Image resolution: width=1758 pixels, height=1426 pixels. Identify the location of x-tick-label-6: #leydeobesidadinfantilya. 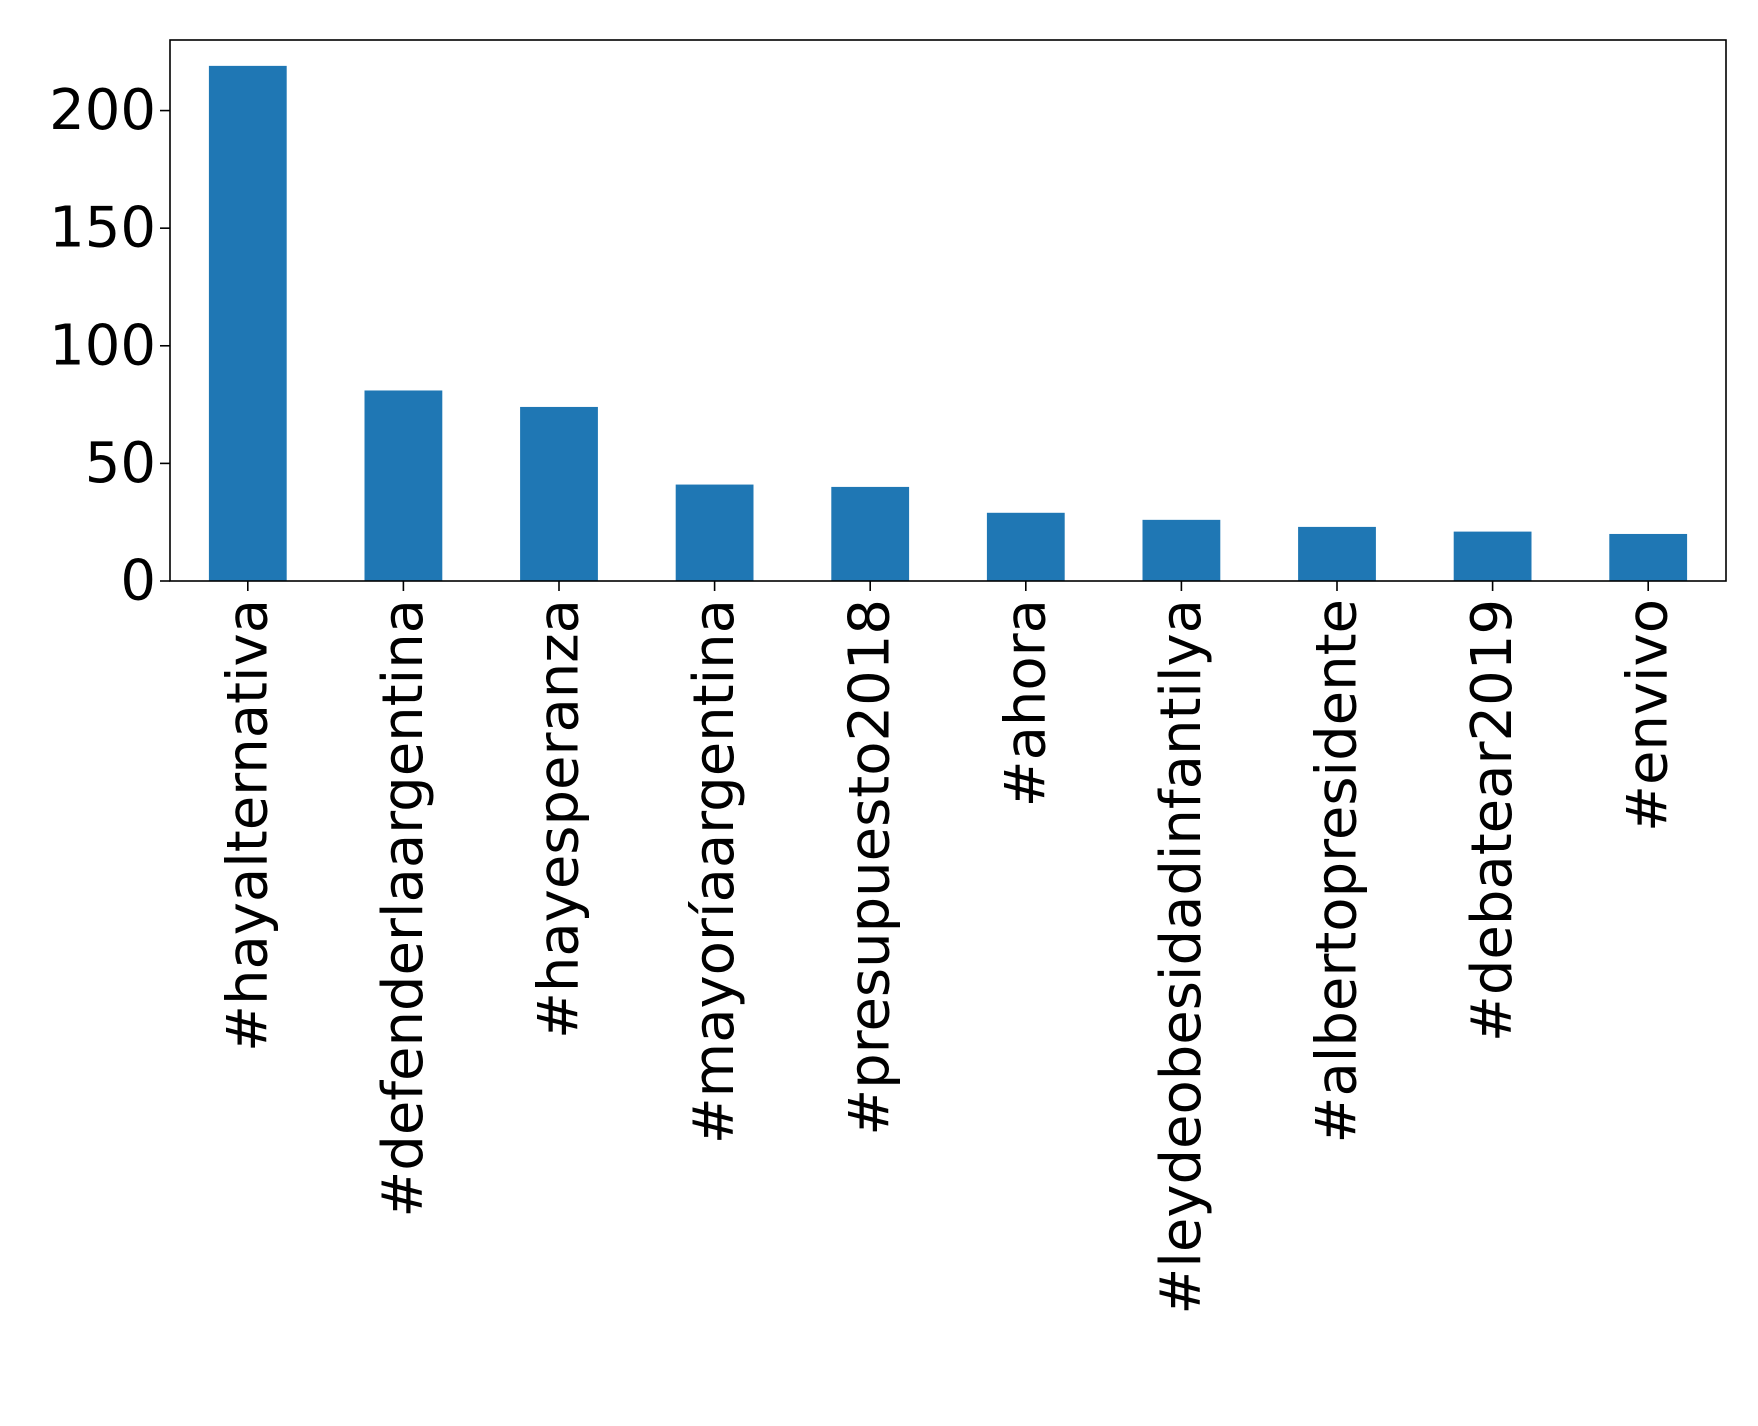
(1181, 957).